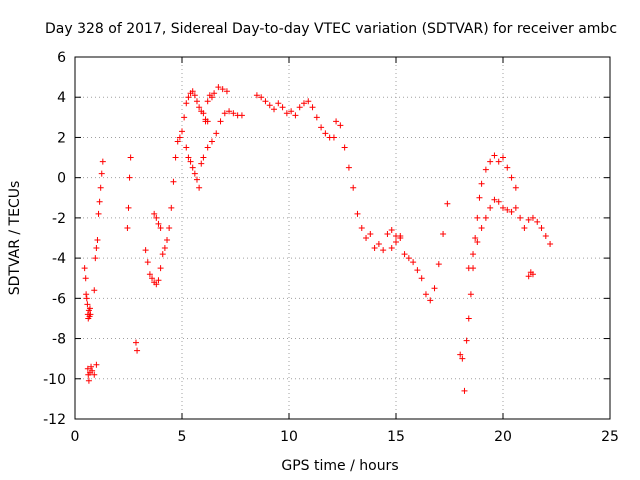 This screenshot has width=640, height=480. What do you see at coordinates (61, 98) in the screenshot?
I see `y-tick-label: 4` at bounding box center [61, 98].